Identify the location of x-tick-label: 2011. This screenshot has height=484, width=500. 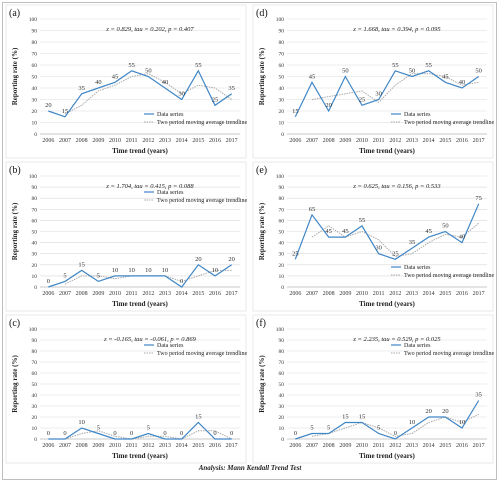
(132, 446).